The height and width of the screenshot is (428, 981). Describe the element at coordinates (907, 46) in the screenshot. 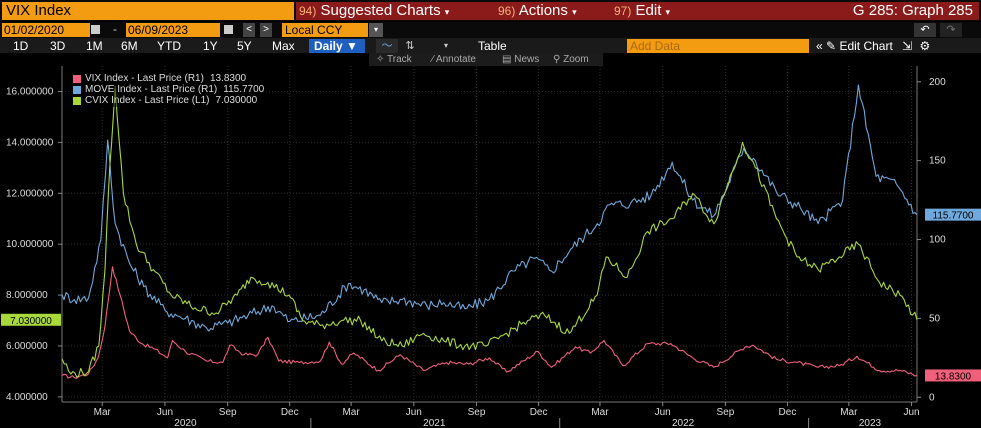

I see `resize-icon: ⇲` at that location.